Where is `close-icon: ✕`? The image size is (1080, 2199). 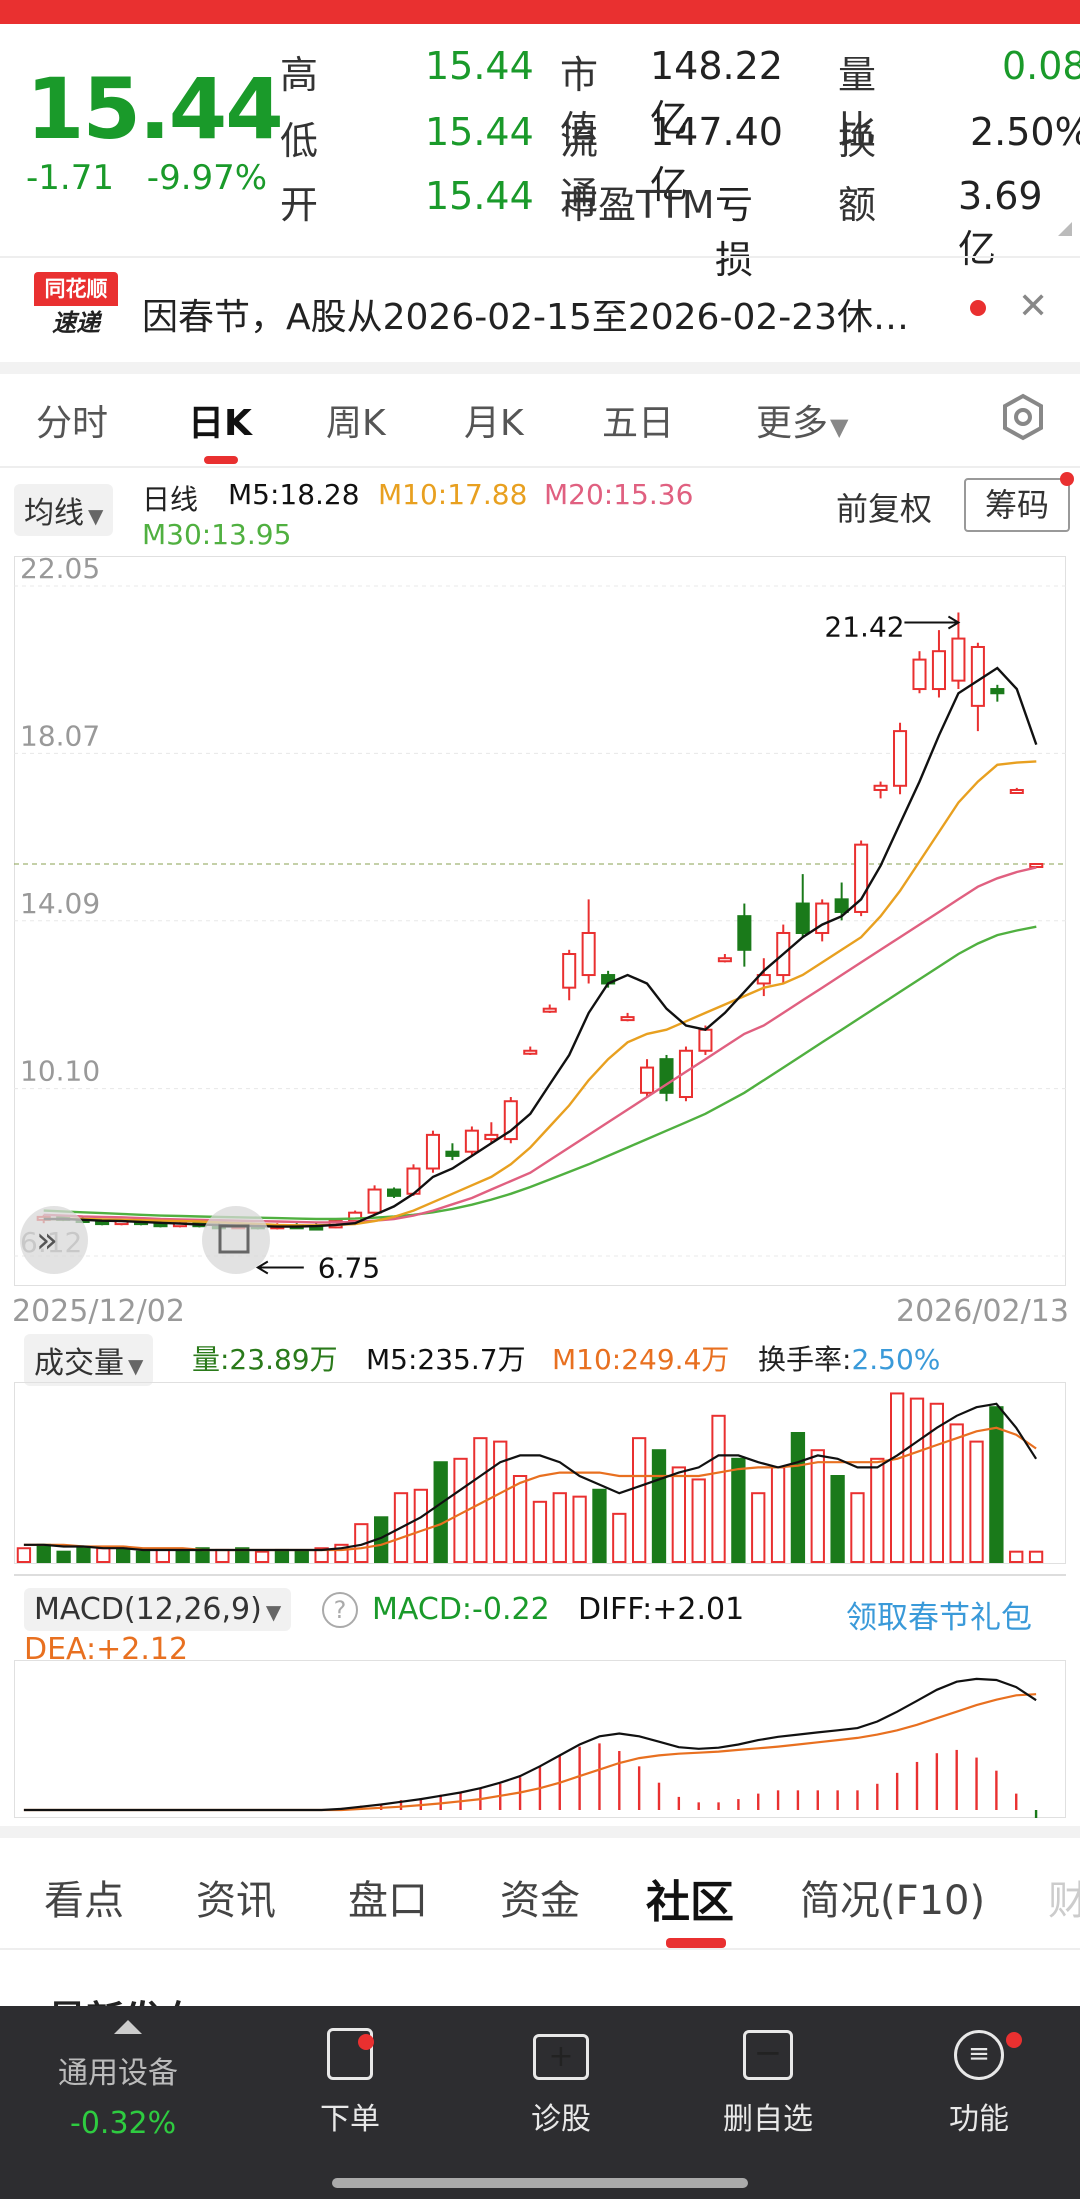
close-icon: ✕ is located at coordinates (1033, 306).